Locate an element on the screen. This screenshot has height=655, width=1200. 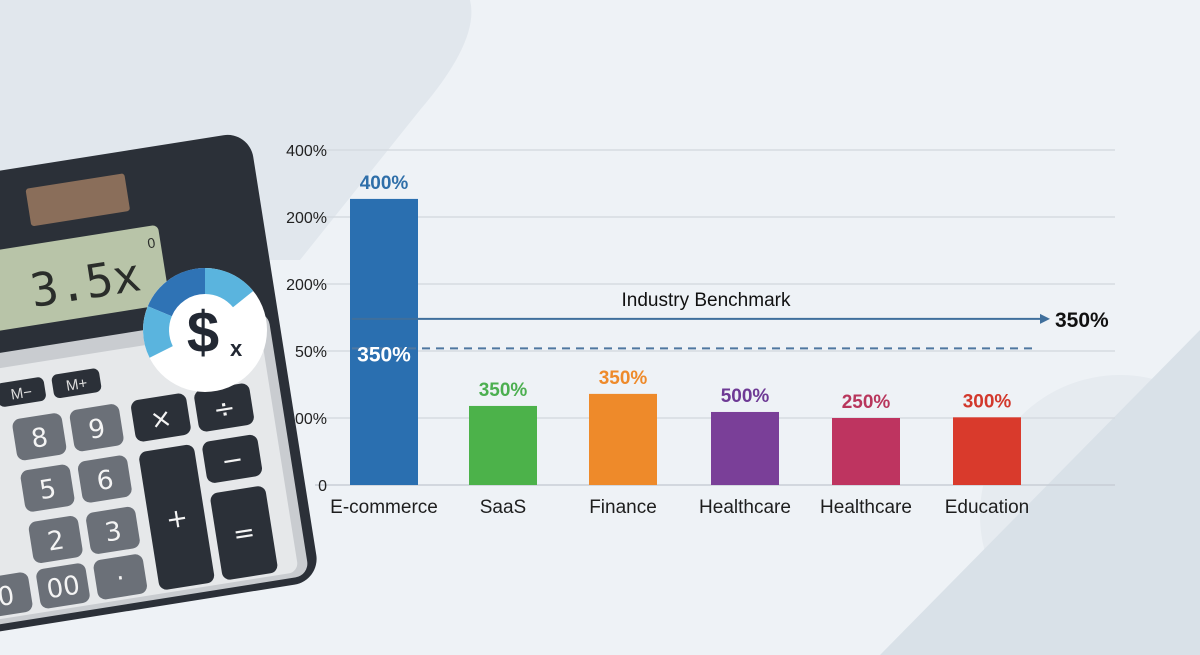
x-tick-label: Finance is located at coordinates (623, 507).